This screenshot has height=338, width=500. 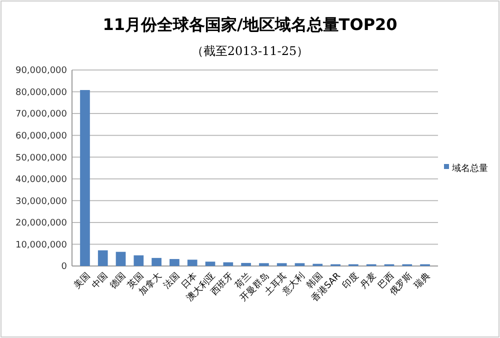 I want to click on y-tick-label: 20,000,000, so click(x=41, y=223).